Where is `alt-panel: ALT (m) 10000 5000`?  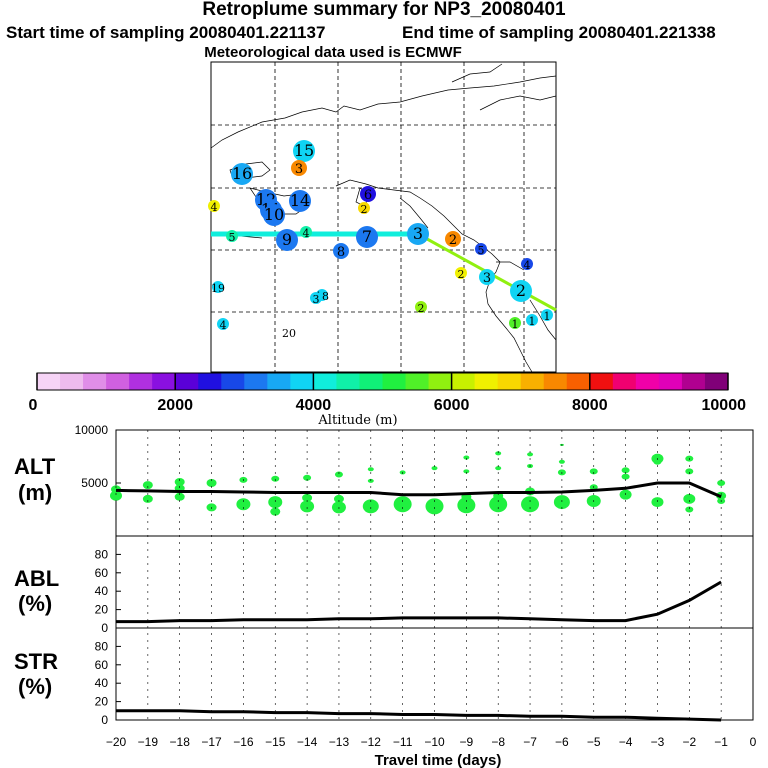 alt-panel: ALT (m) 10000 5000 is located at coordinates (384, 480).